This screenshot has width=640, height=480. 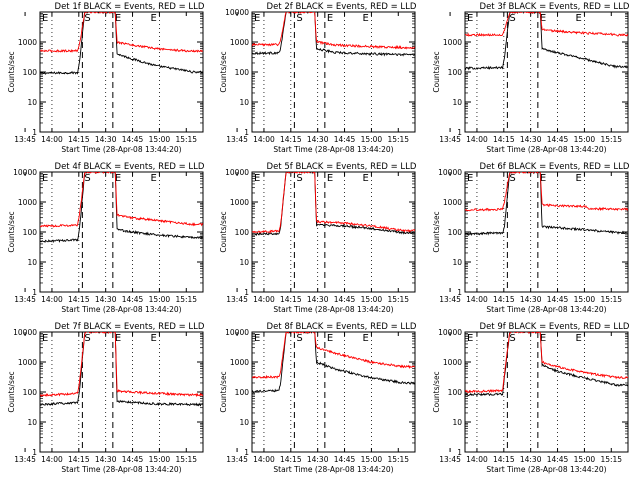 What do you see at coordinates (555, 7) in the screenshot?
I see `panel-title: Det 3f BLACK = Events, RED = LLD` at bounding box center [555, 7].